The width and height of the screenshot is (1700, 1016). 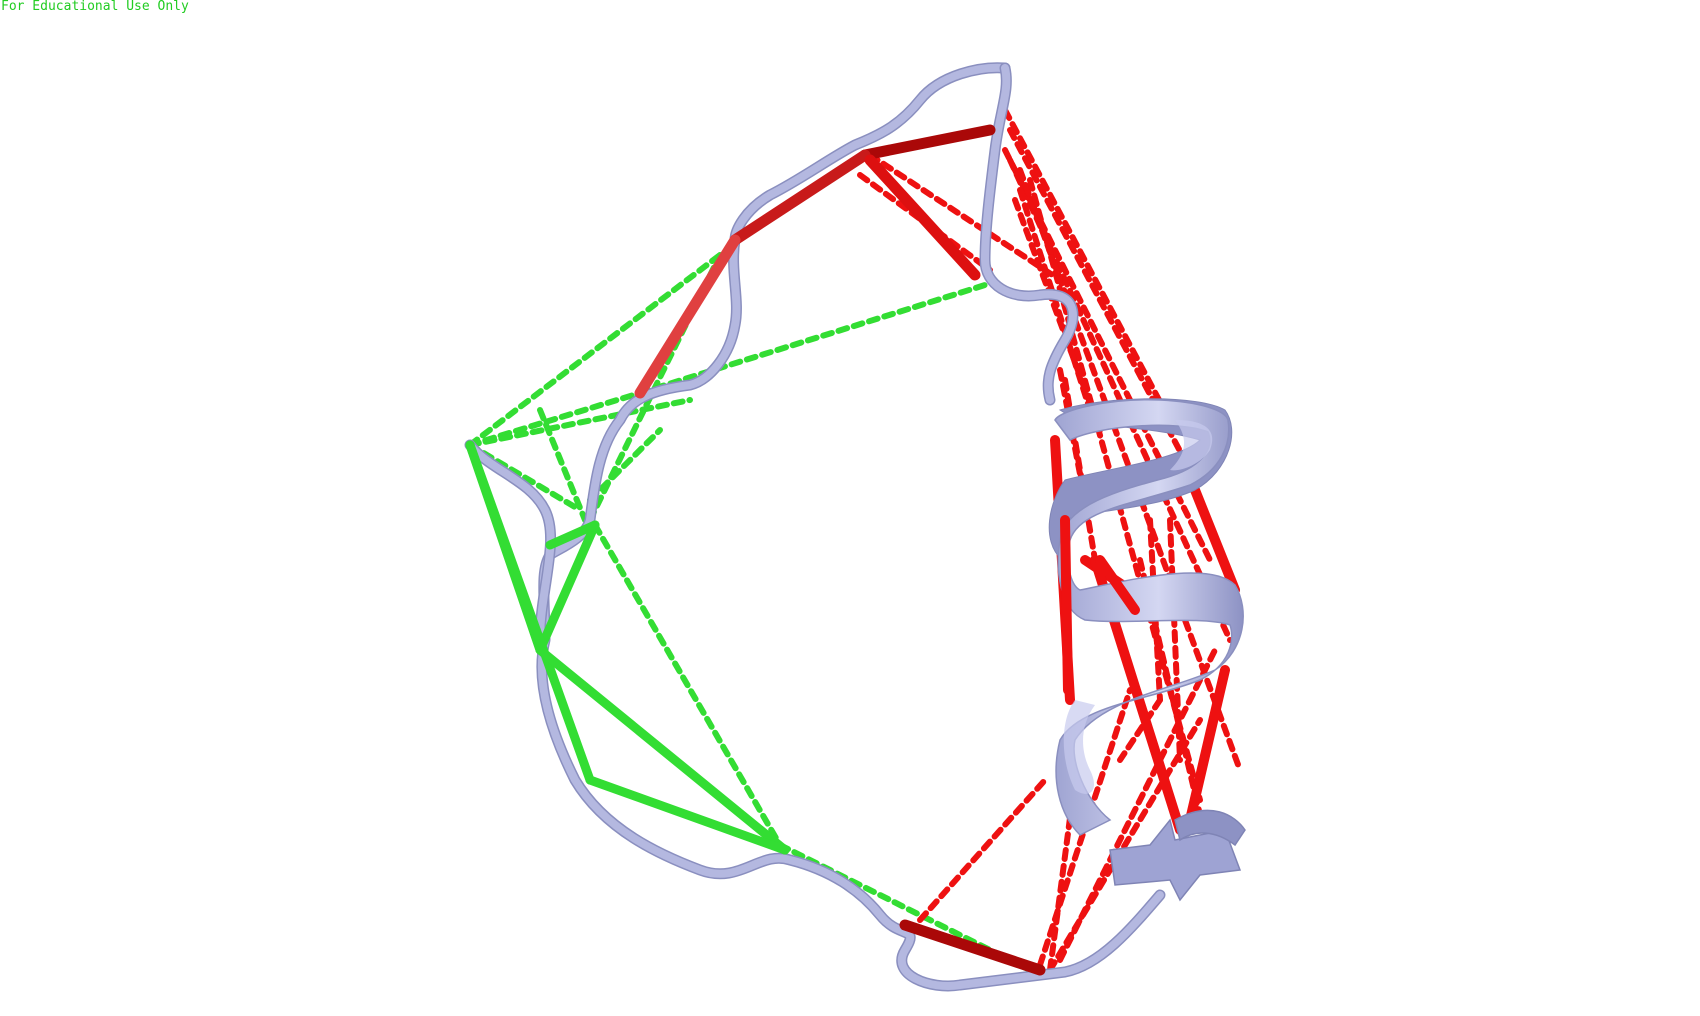 What do you see at coordinates (1100, 605) in the screenshot?
I see `red-foreground-rods` at bounding box center [1100, 605].